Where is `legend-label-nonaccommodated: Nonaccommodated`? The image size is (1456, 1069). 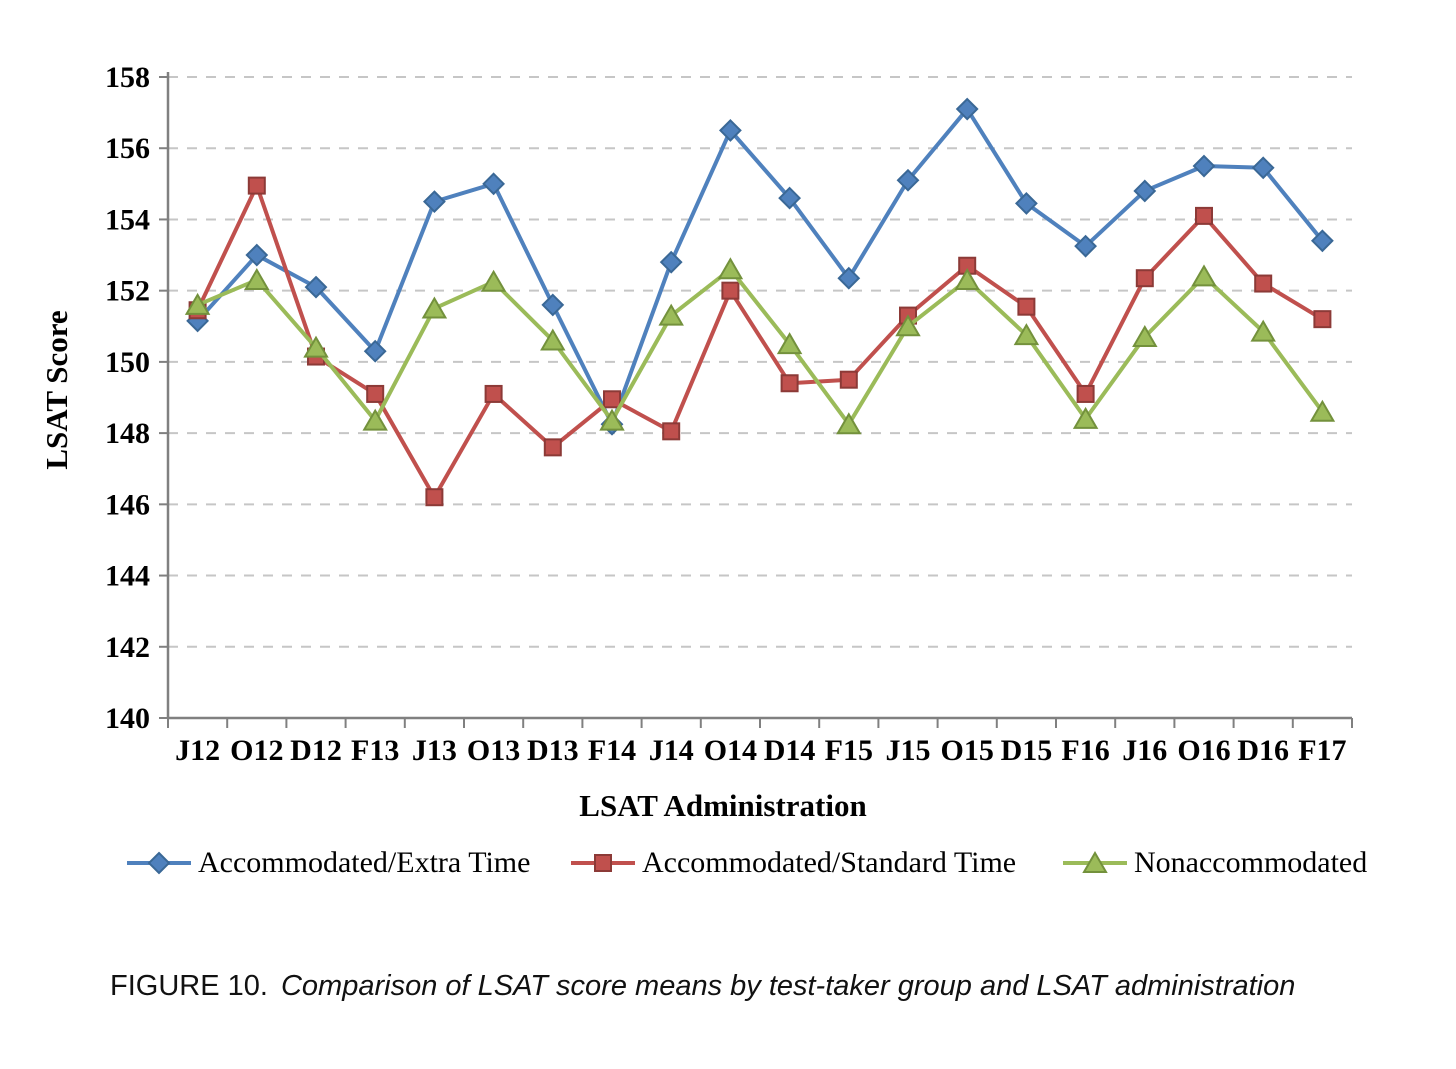 legend-label-nonaccommodated: Nonaccommodated is located at coordinates (1251, 862).